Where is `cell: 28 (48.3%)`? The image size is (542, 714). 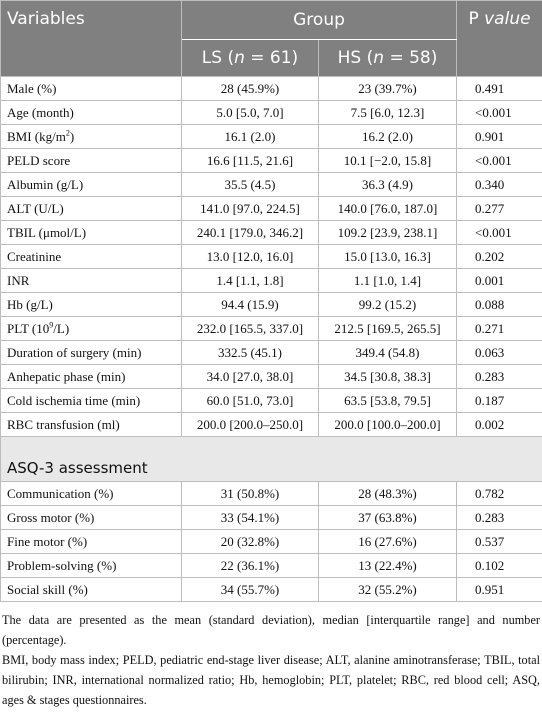 cell: 28 (48.3%) is located at coordinates (387, 493).